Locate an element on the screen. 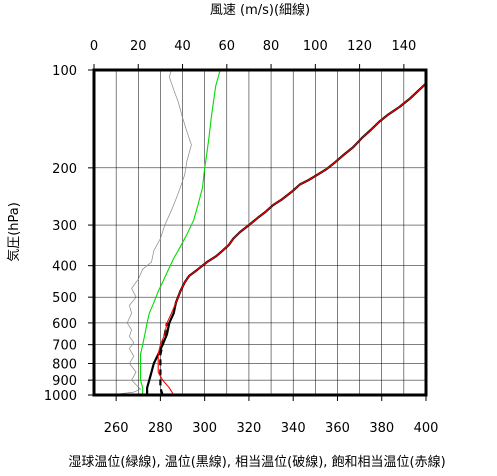 Image resolution: width=497 pixels, height=476 pixels. bottom-tick-label: 280 is located at coordinates (160, 428).